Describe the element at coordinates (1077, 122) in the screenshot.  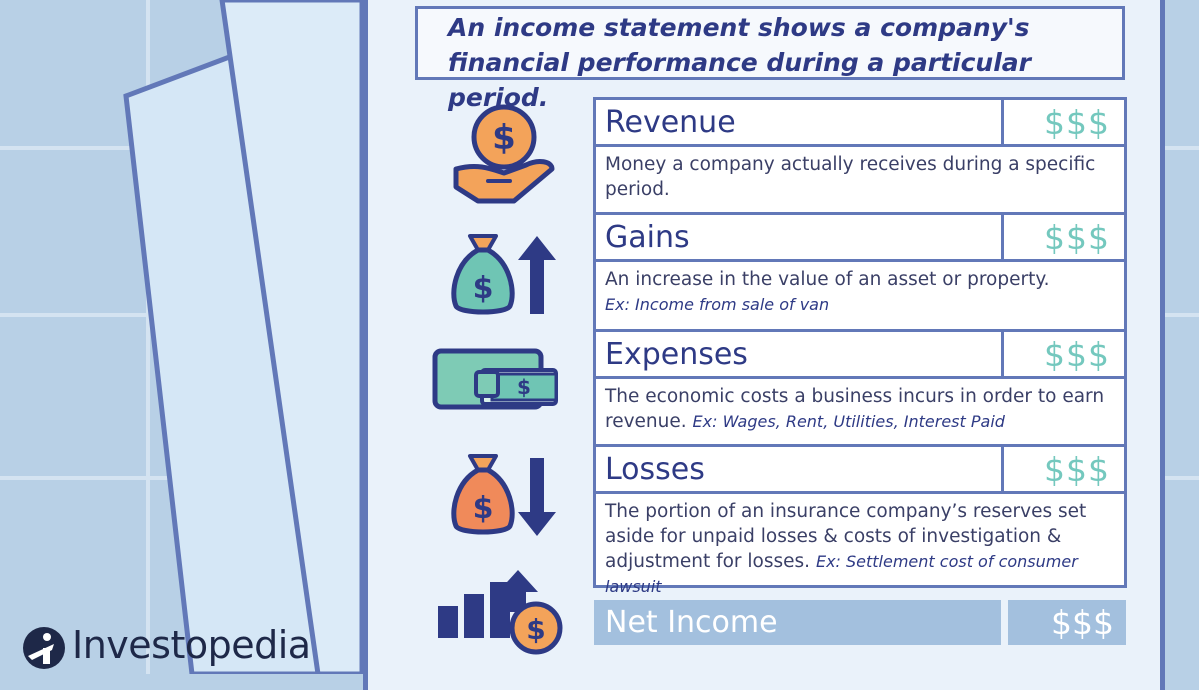
I see `revenue-amount: $$$` at that location.